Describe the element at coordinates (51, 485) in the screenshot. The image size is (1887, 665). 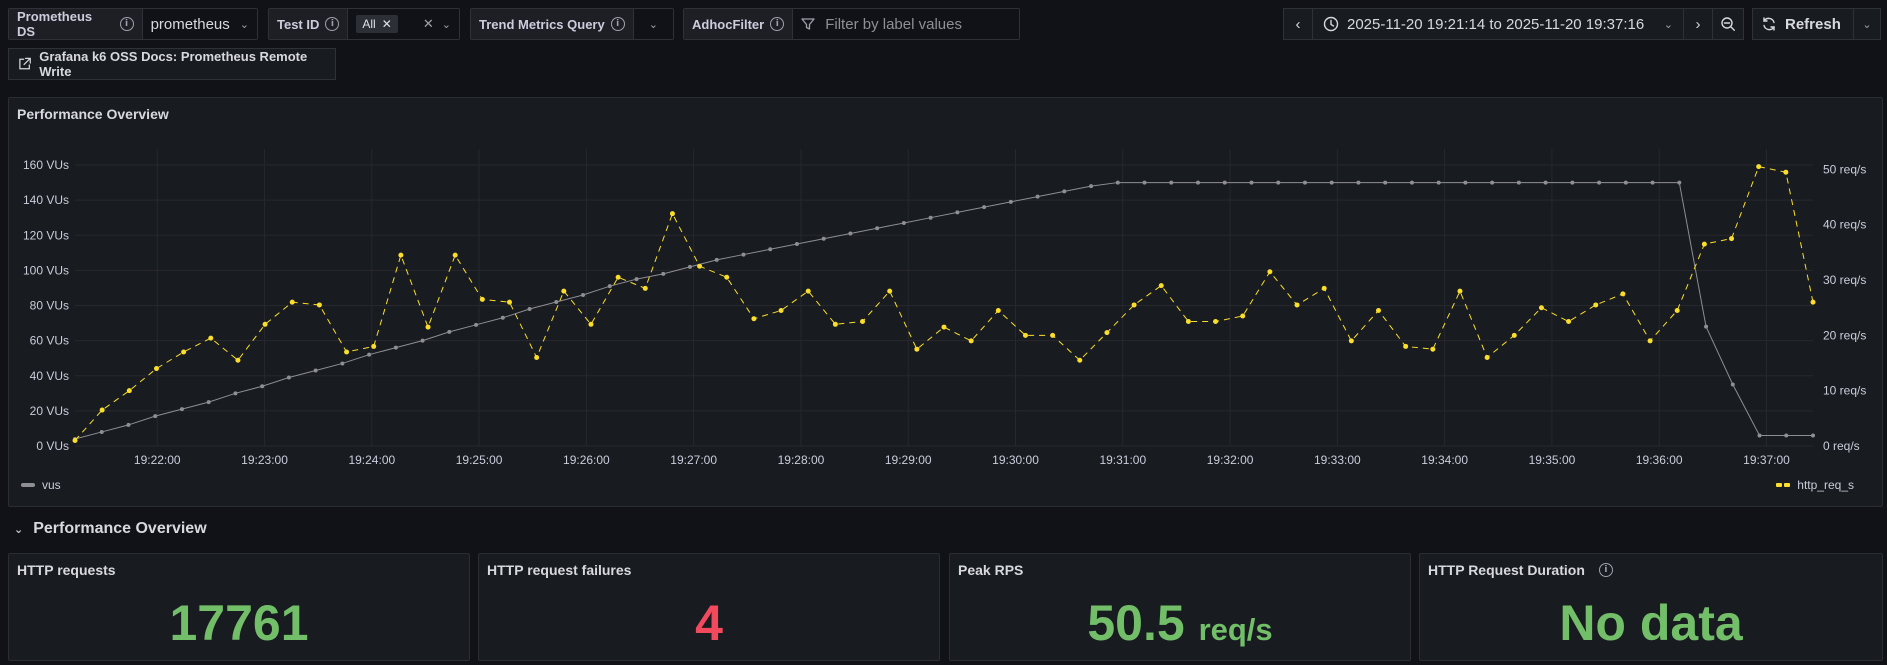
I see `legend-vus-label: vus` at that location.